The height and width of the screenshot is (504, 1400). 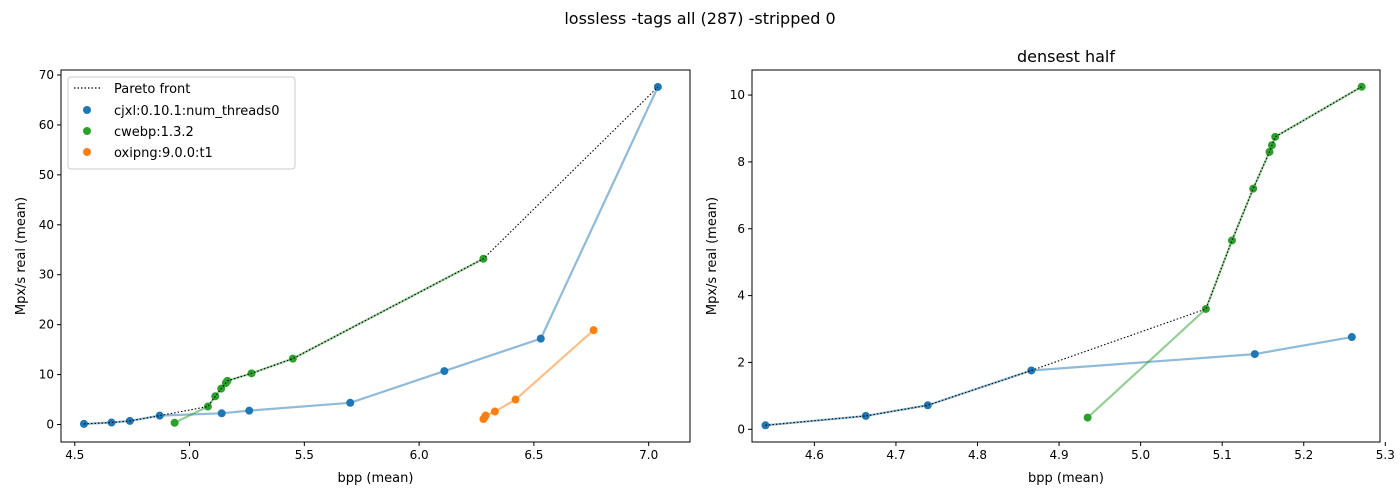 What do you see at coordinates (741, 362) in the screenshot?
I see `y-tick-label: 2` at bounding box center [741, 362].